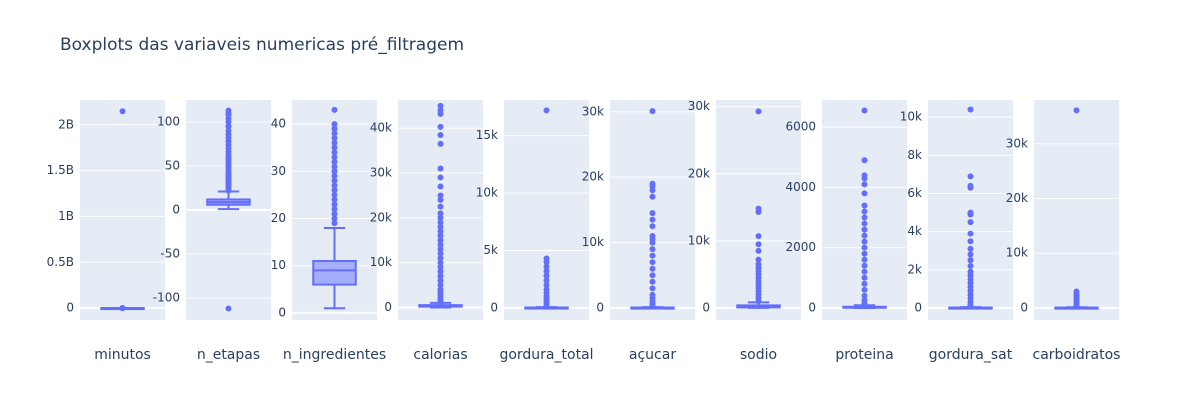 The height and width of the screenshot is (400, 1200). I want to click on y-tick-label: 1B, so click(66, 216).